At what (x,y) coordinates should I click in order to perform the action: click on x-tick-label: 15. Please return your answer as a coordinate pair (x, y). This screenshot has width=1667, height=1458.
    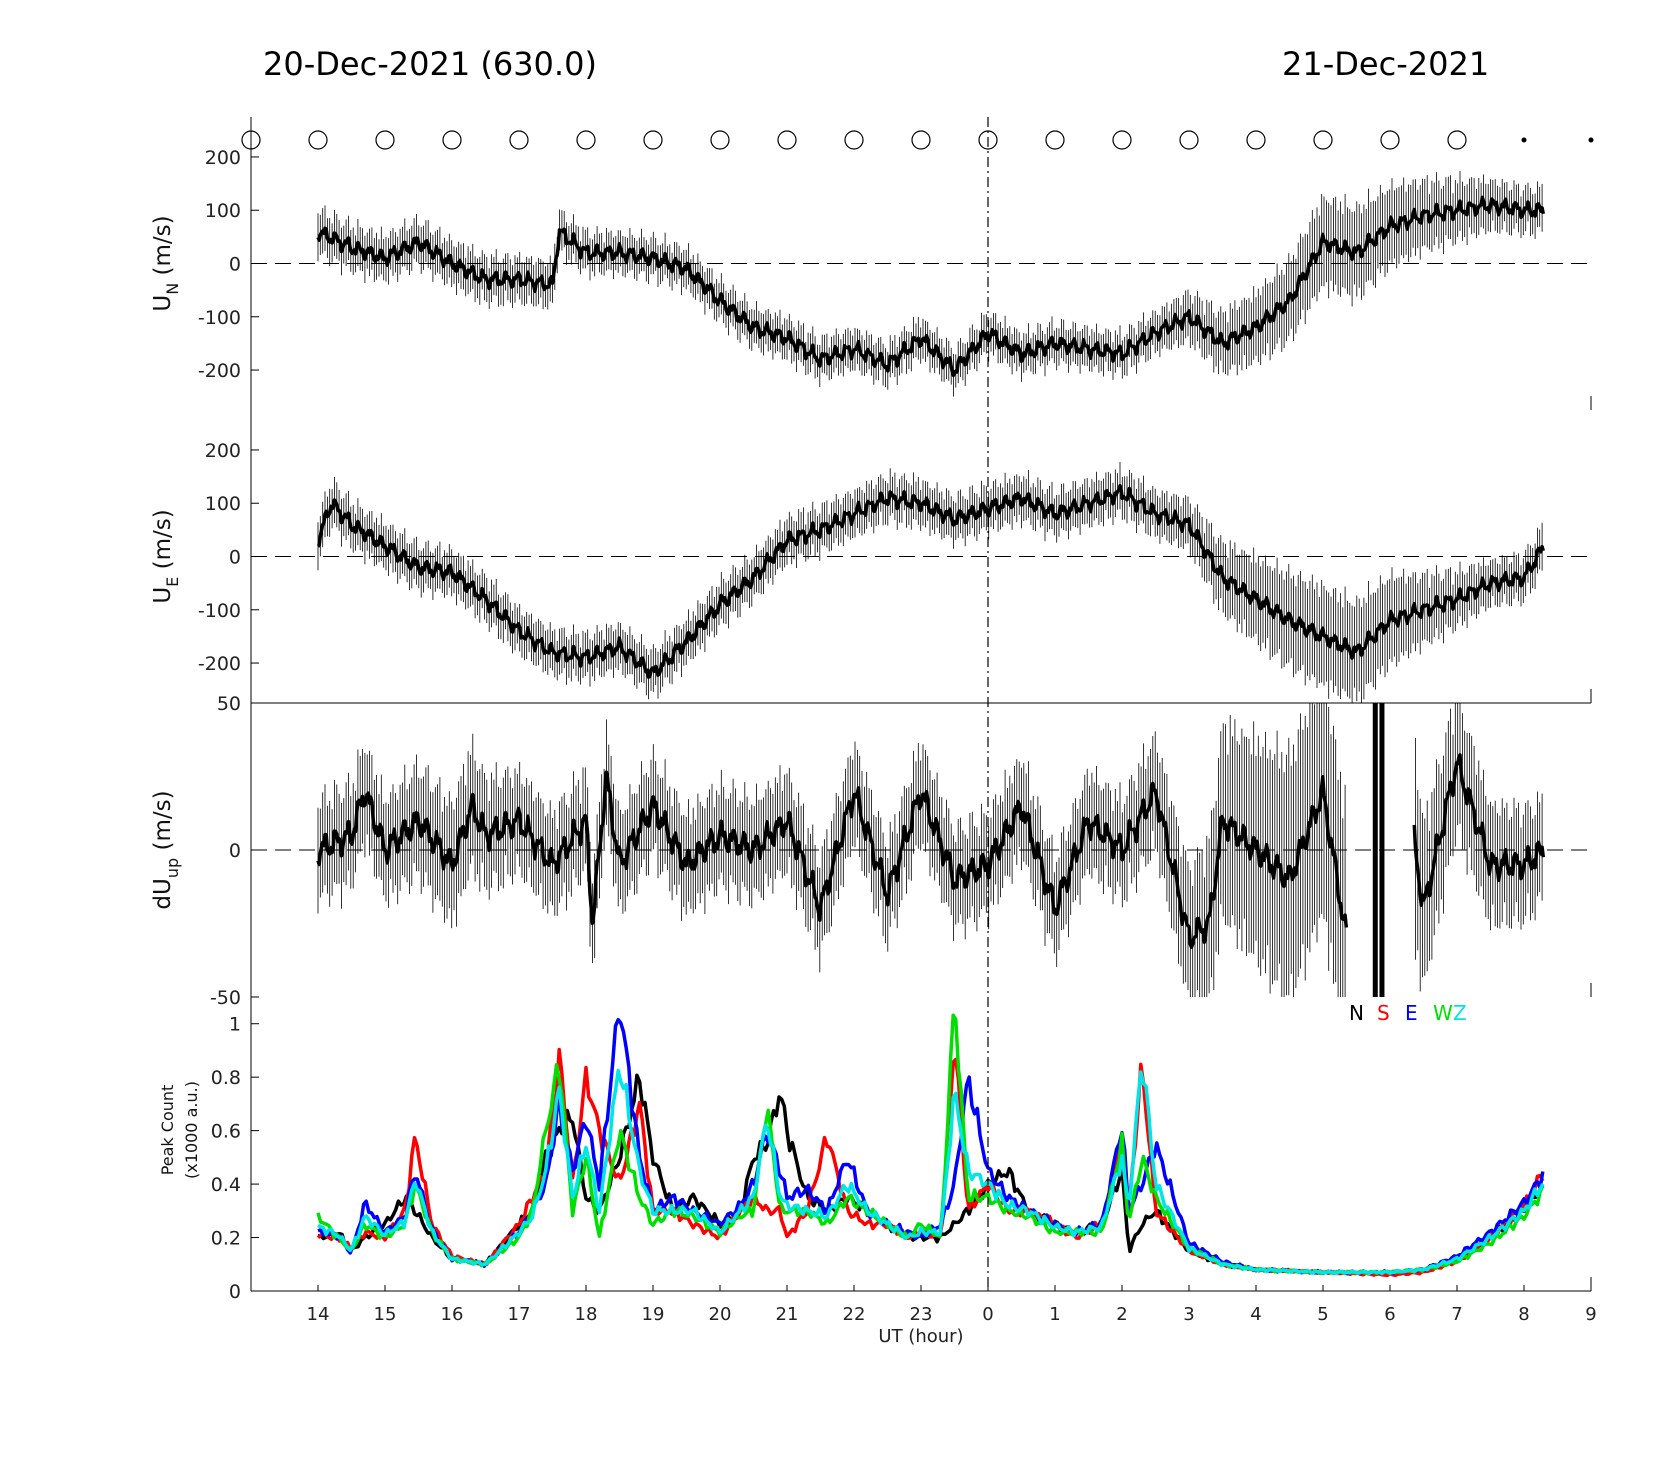
    Looking at the image, I should click on (385, 1314).